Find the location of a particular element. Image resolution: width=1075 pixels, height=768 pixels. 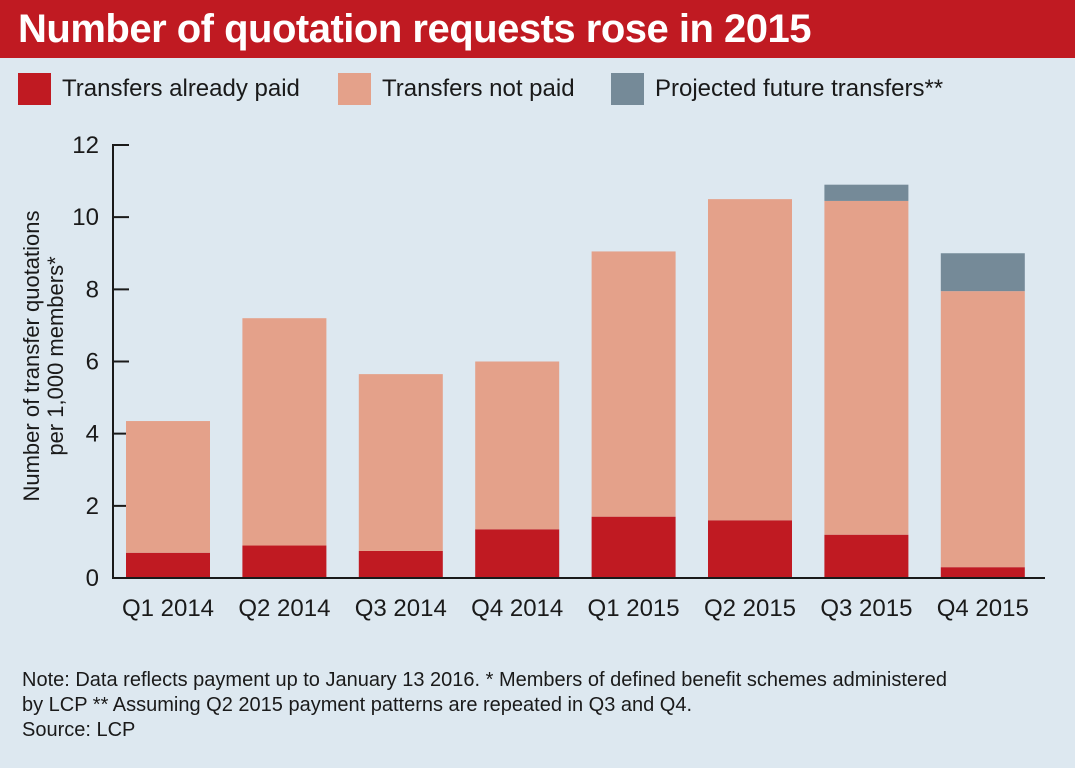

legend-label-not-paid: Transfers not paid is located at coordinates (478, 88).